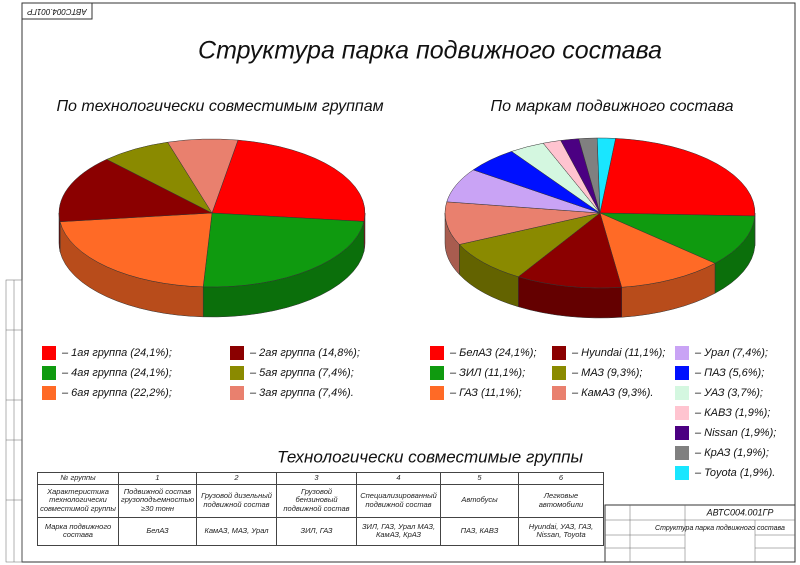 The width and height of the screenshot is (800, 565). What do you see at coordinates (116, 353) in the screenshot?
I see `legend-label: – 1ая группа (24,1%);` at bounding box center [116, 353].